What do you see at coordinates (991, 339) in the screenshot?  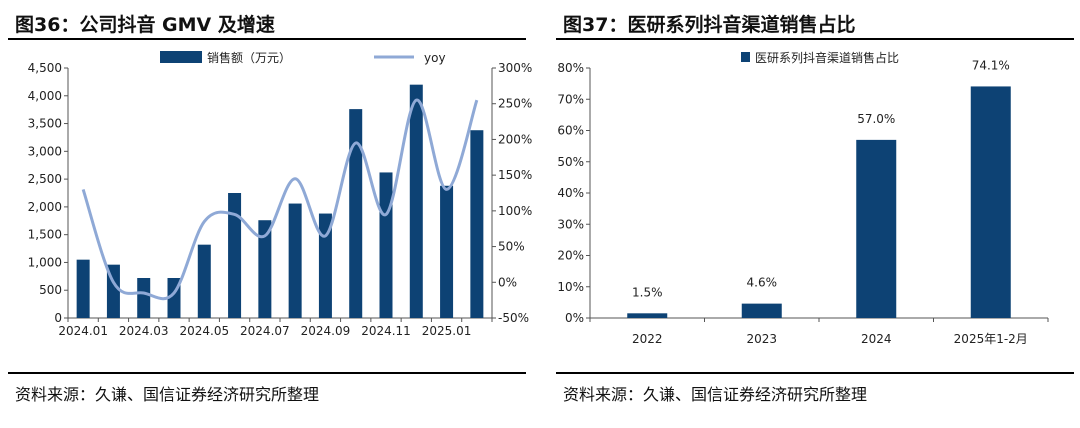 I see `x-tick-label: 2025年1-2月` at bounding box center [991, 339].